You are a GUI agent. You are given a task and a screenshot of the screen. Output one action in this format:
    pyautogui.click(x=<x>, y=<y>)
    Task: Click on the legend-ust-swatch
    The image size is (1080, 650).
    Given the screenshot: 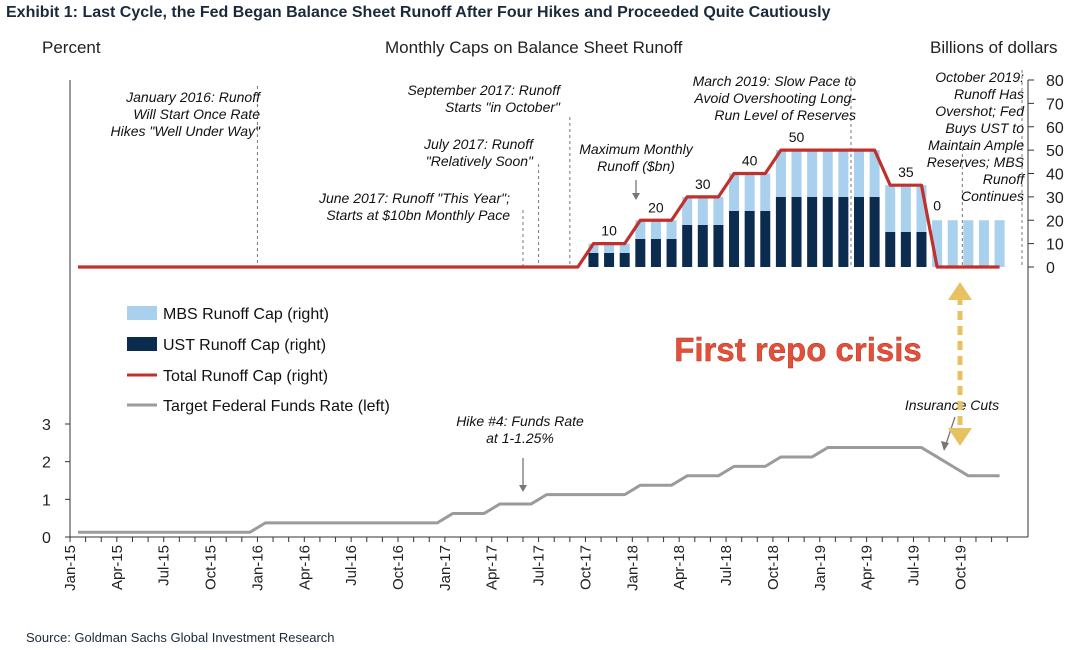 What is the action you would take?
    pyautogui.click(x=142, y=344)
    